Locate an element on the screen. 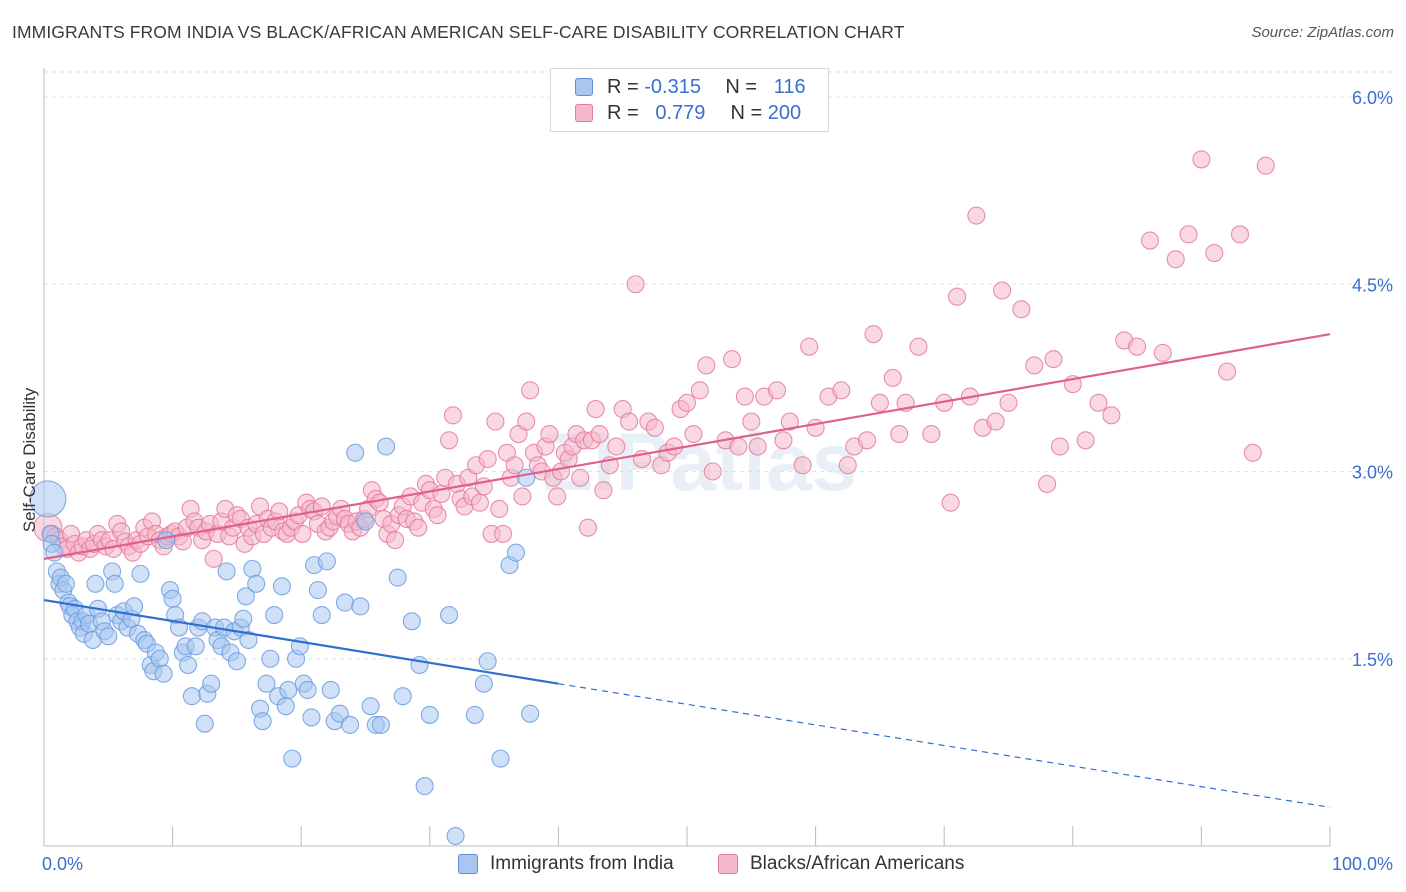 The height and width of the screenshot is (892, 1406). legend-row-black: R = 0.779 N = 200 is located at coordinates (688, 113).